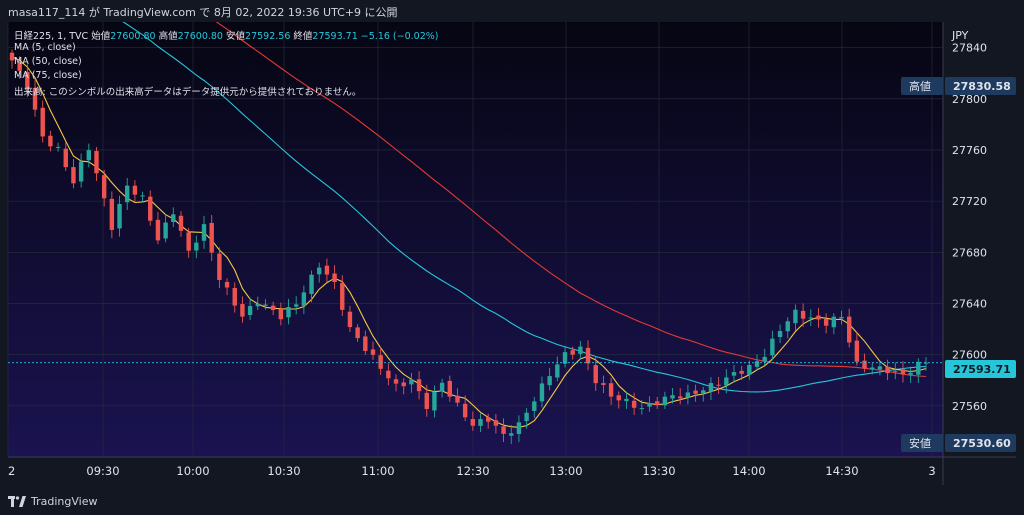 The height and width of the screenshot is (515, 1024). What do you see at coordinates (512, 501) in the screenshot?
I see `footer: TradingView` at bounding box center [512, 501].